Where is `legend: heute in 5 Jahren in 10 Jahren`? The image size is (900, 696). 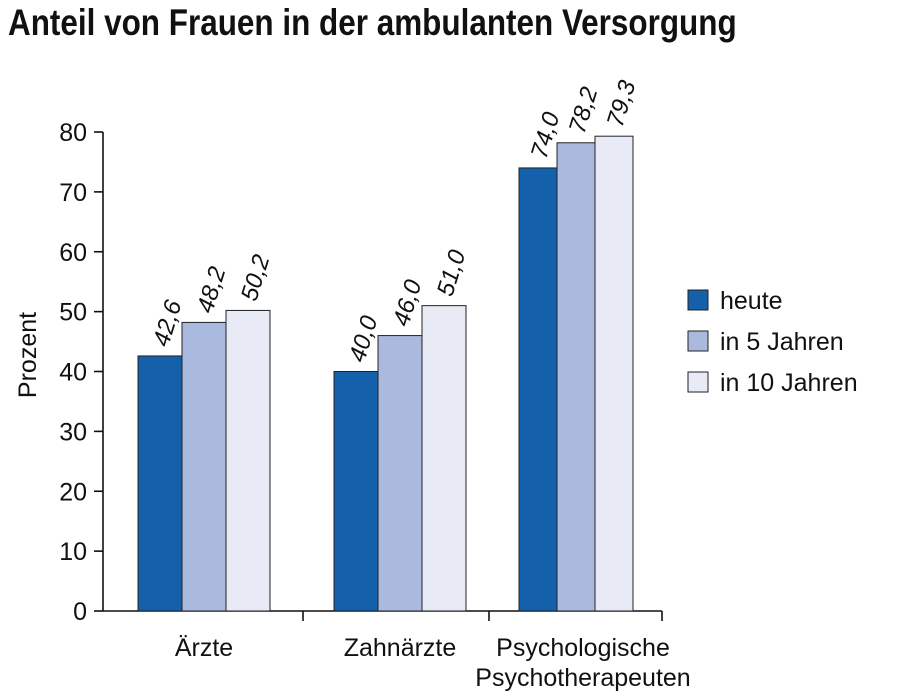 legend: heute in 5 Jahren in 10 Jahren is located at coordinates (772, 342).